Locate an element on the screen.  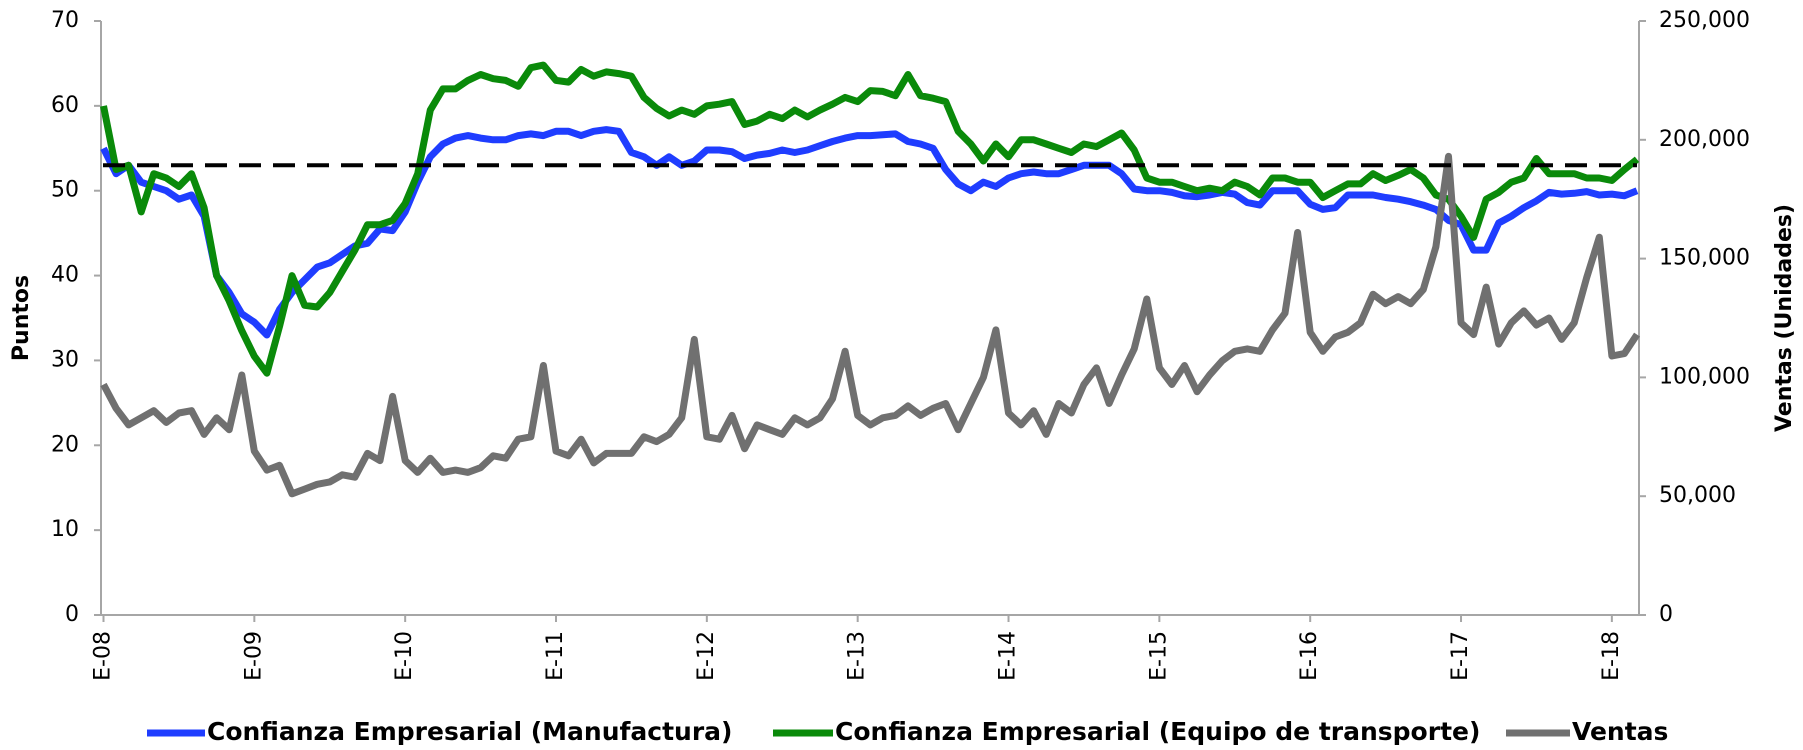
y-tick-label: 70 is located at coordinates (65, 20).